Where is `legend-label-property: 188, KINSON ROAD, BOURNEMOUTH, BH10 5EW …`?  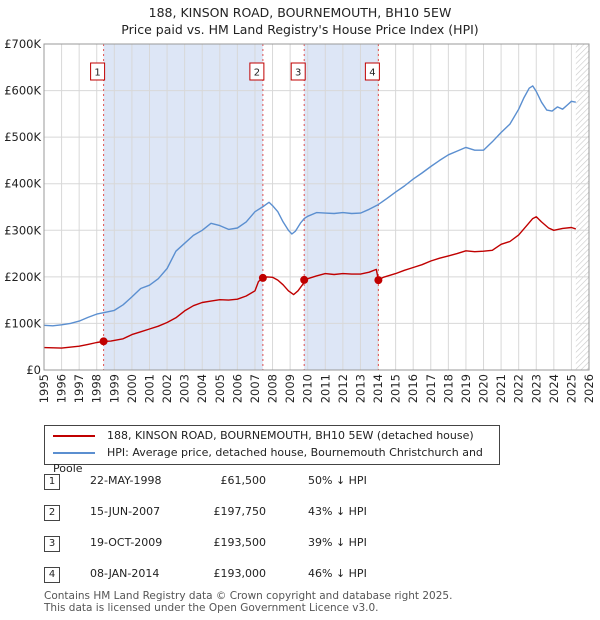 legend-label-property: 188, KINSON ROAD, BOURNEMOUTH, BH10 5EW … is located at coordinates (290, 435).